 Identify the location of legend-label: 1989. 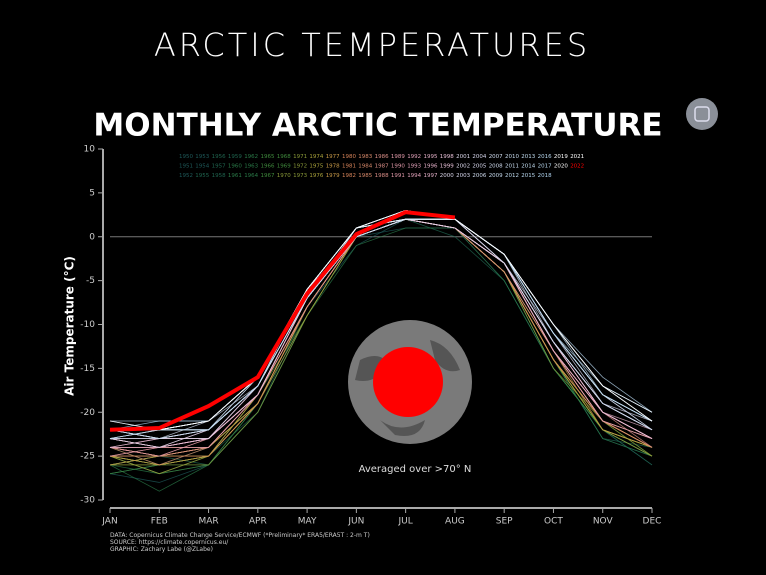
(398, 157).